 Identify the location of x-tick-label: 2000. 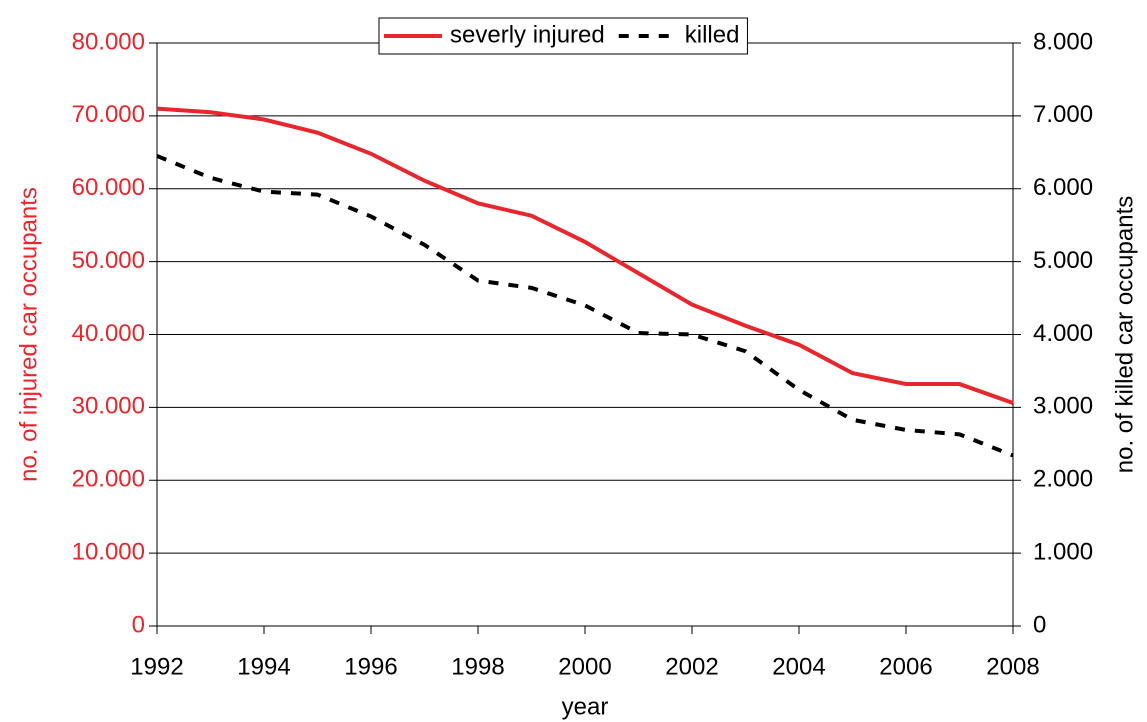
(584, 666).